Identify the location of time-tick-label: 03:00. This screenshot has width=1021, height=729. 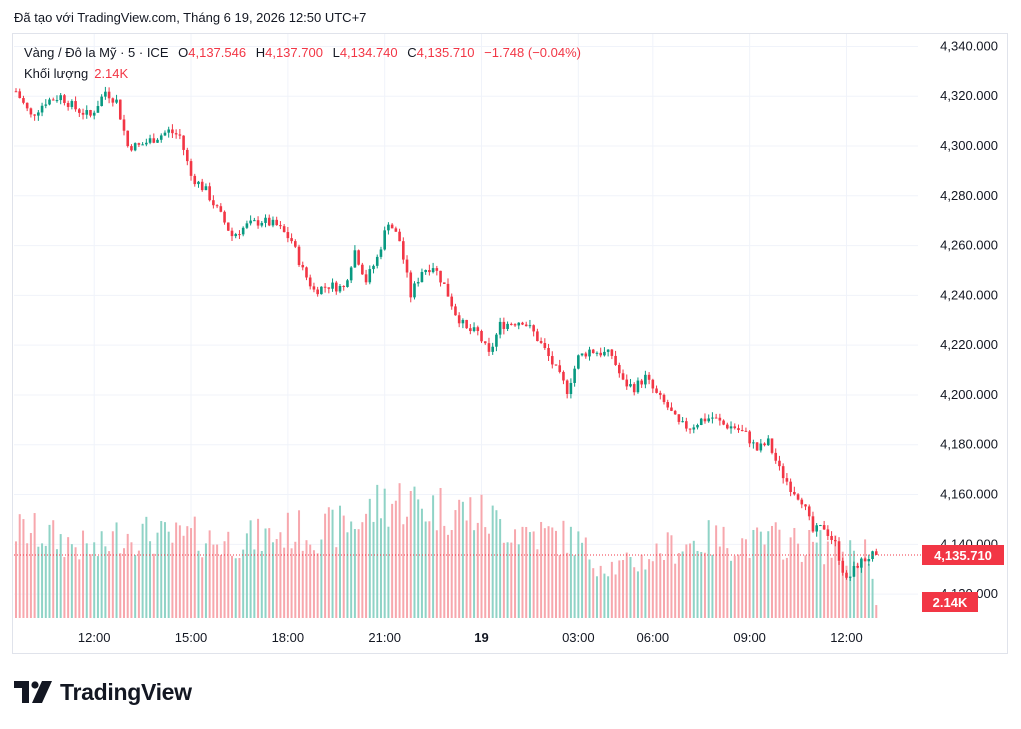
(578, 637).